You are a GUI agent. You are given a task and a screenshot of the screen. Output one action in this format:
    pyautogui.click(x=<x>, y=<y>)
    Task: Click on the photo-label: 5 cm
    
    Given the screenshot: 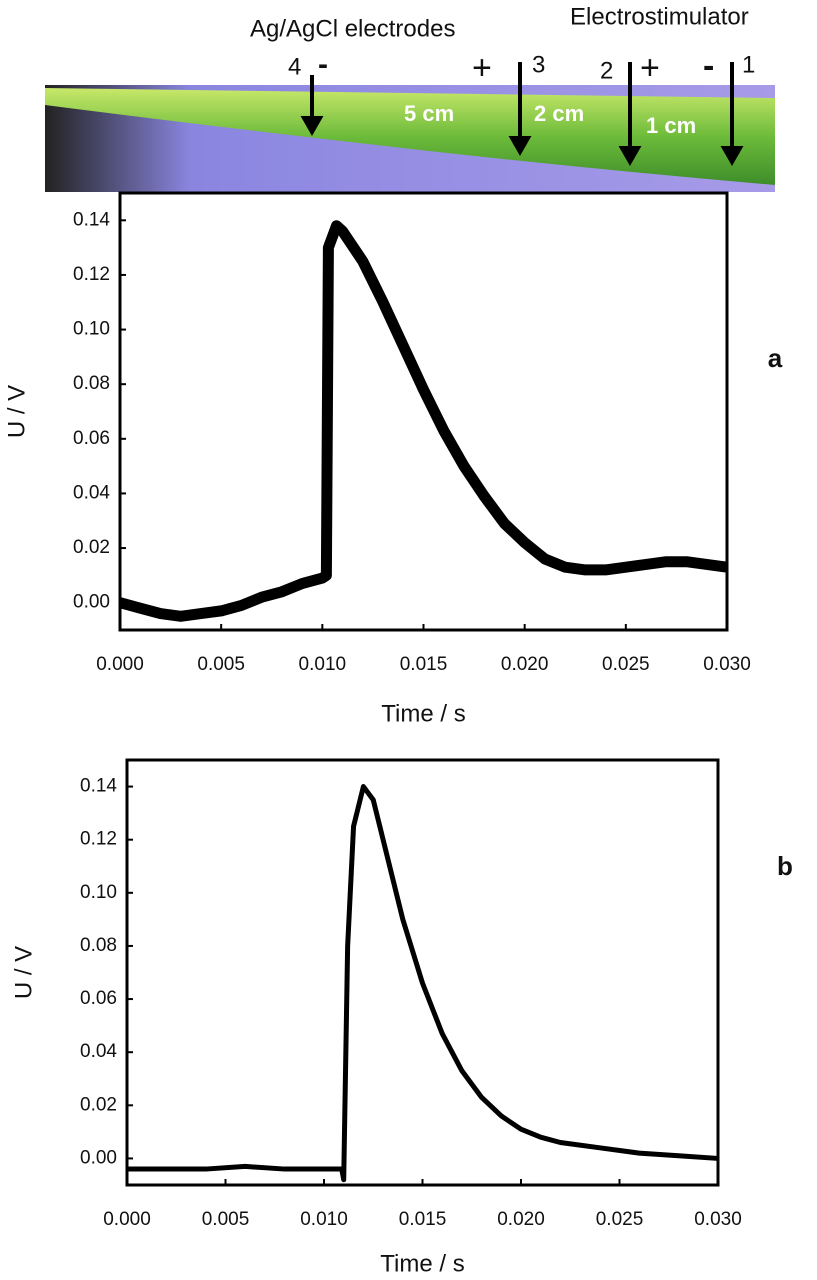 What is the action you would take?
    pyautogui.click(x=429, y=113)
    